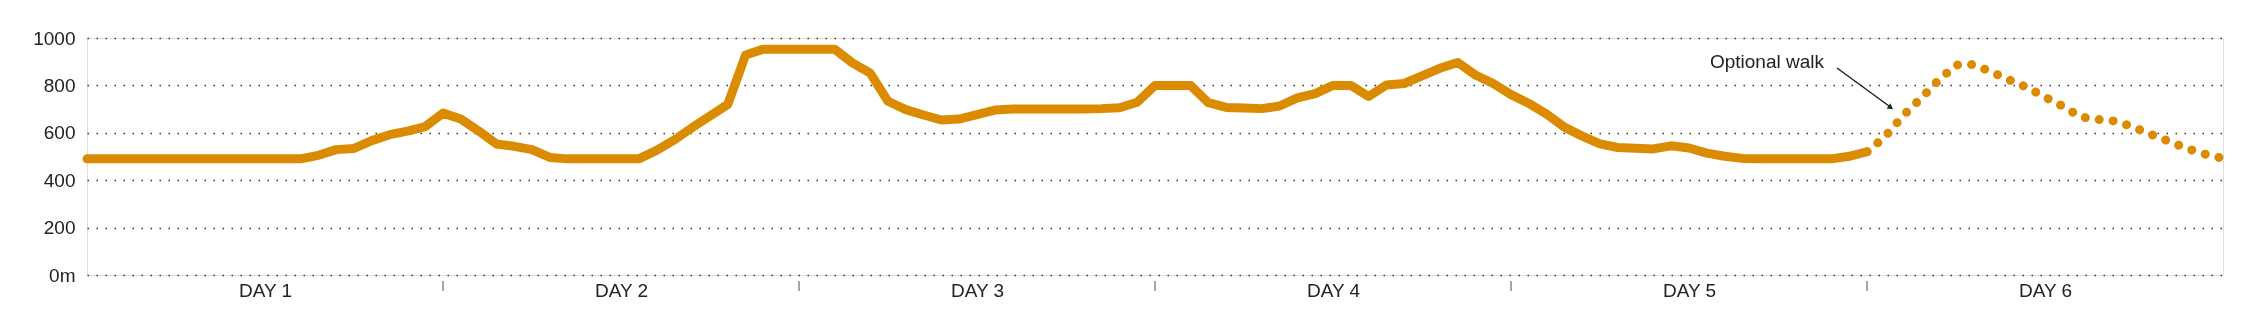 This screenshot has height=336, width=2268. I want to click on x-tick-label: DAY 1, so click(265, 290).